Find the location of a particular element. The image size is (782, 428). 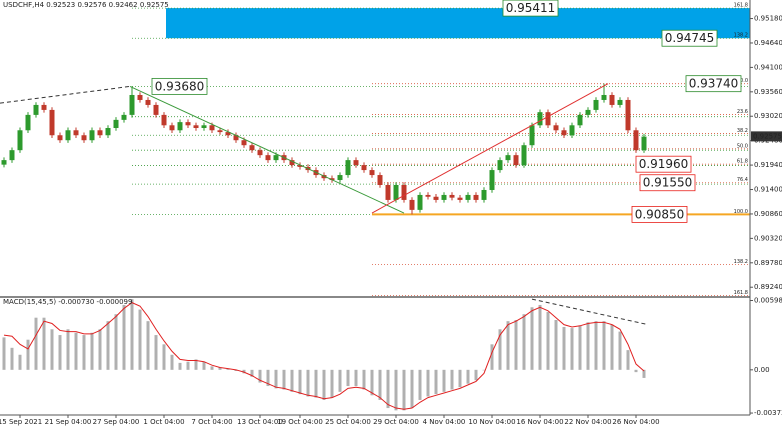

fib-label: 38.2 is located at coordinates (742, 131).